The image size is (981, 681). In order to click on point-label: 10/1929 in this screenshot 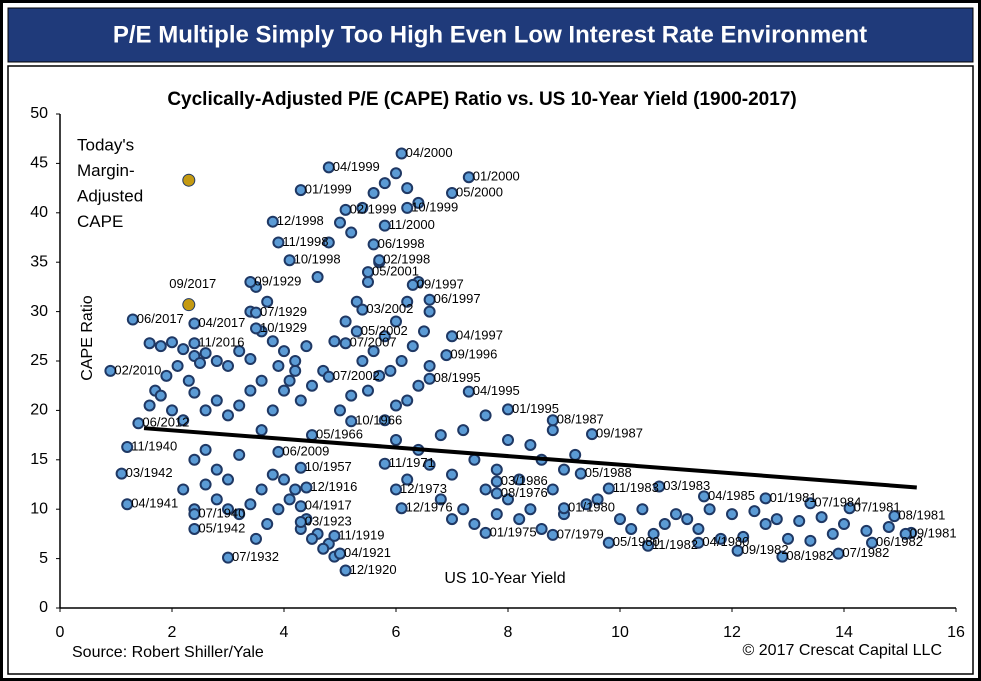, I will do `click(283, 327)`.